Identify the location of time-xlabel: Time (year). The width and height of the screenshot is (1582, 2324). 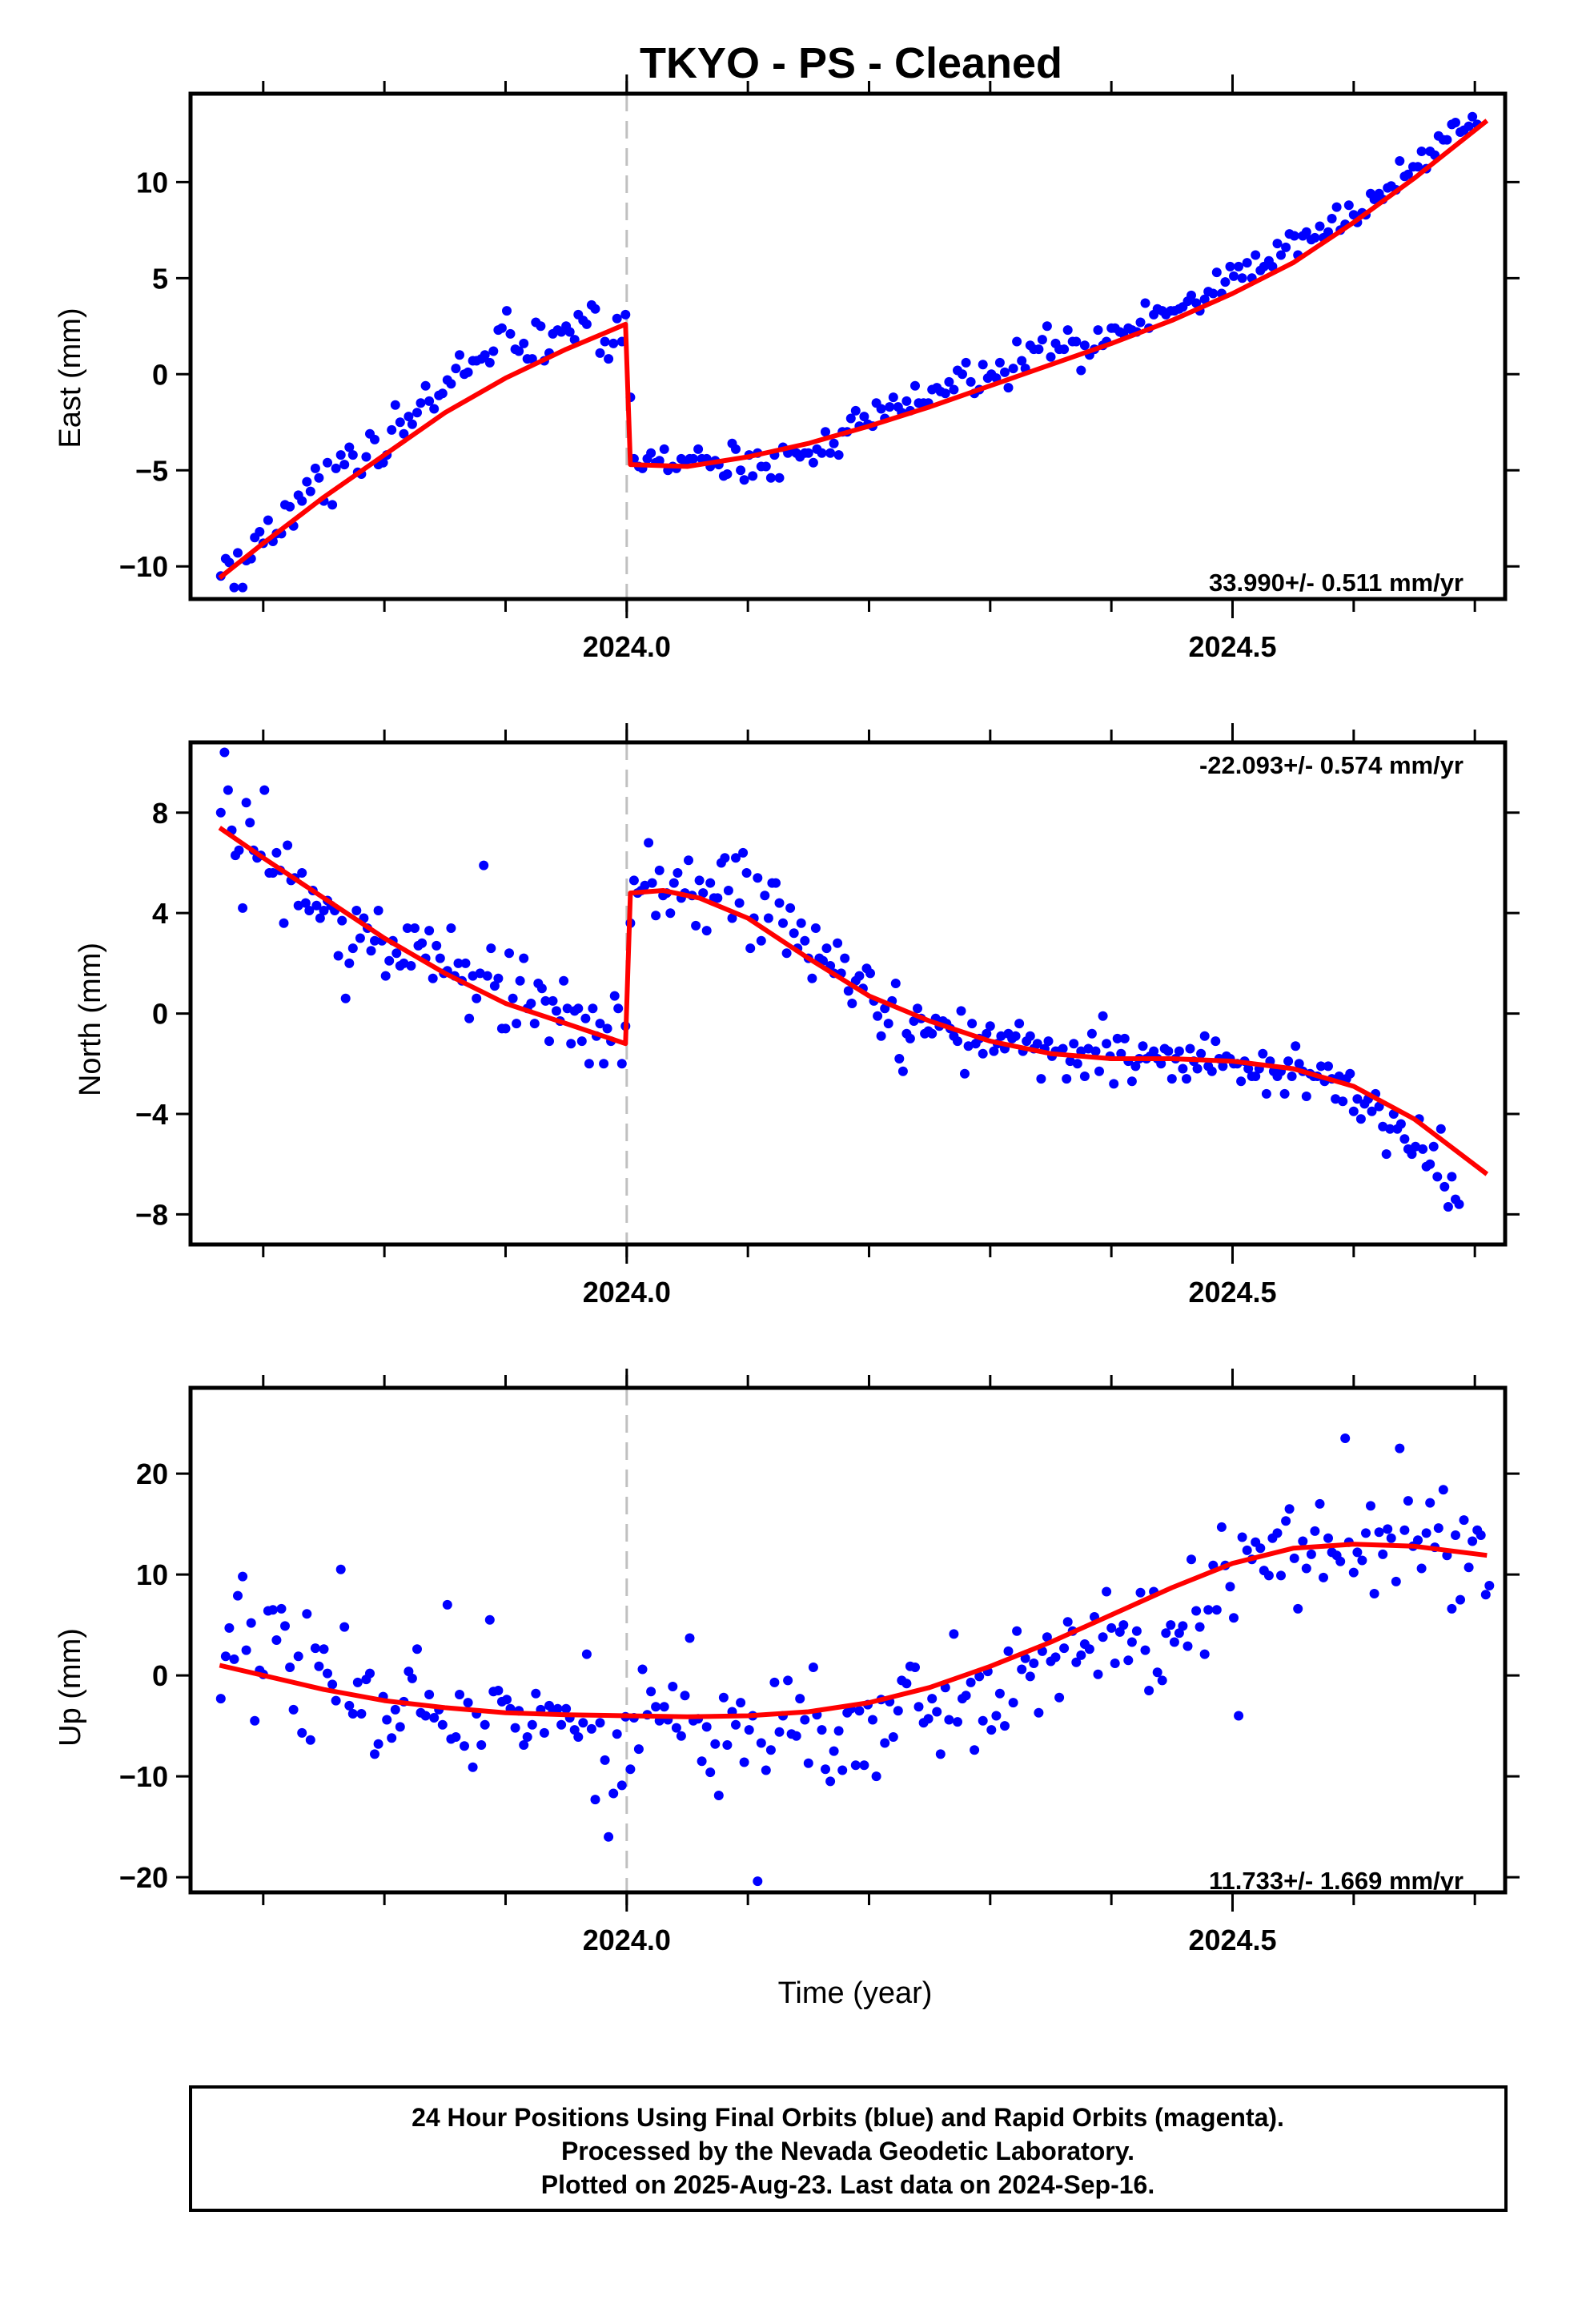
(855, 1993).